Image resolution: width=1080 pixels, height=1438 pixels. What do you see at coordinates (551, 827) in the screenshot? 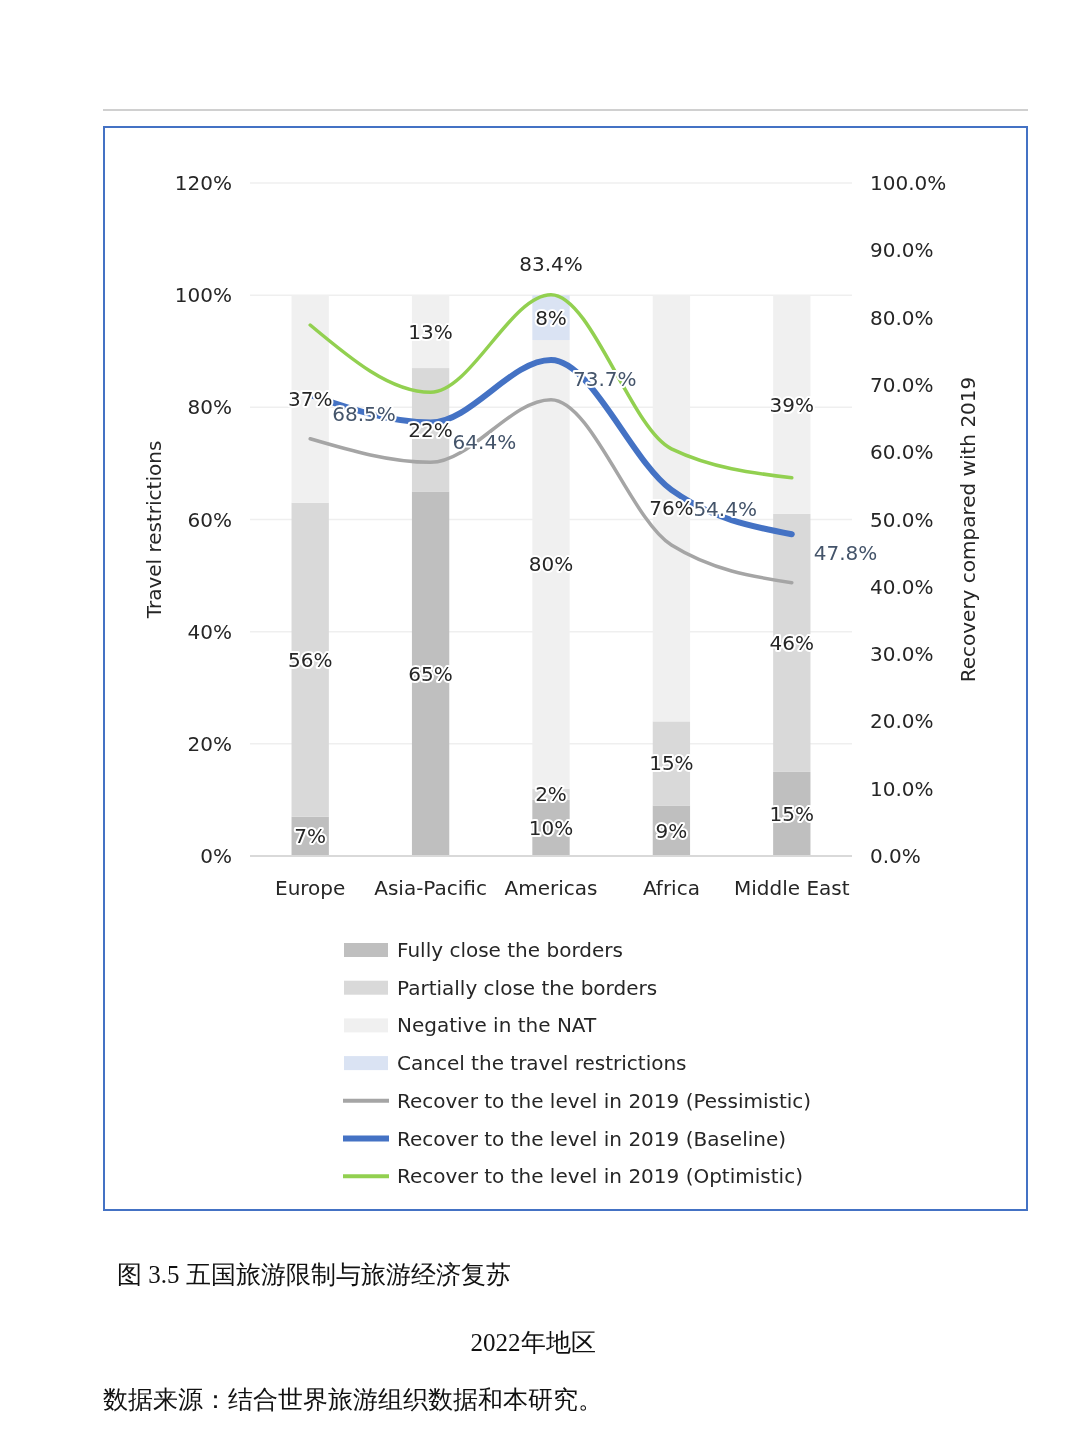
I see `data-label: 10%` at bounding box center [551, 827].